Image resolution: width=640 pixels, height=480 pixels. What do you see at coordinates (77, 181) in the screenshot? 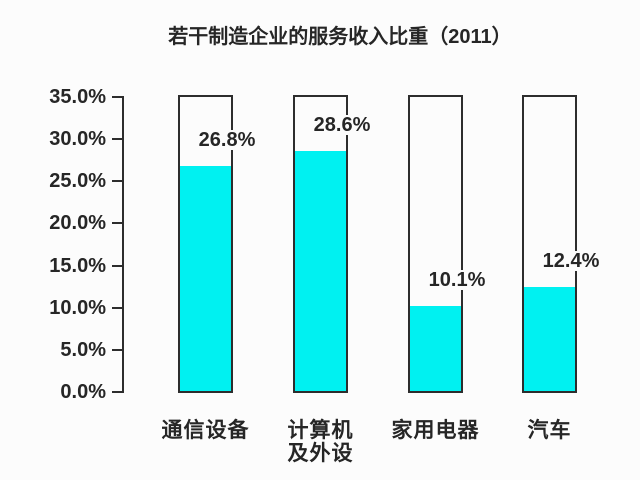
I see `y-axis-tick-label: 25.0%` at bounding box center [77, 181].